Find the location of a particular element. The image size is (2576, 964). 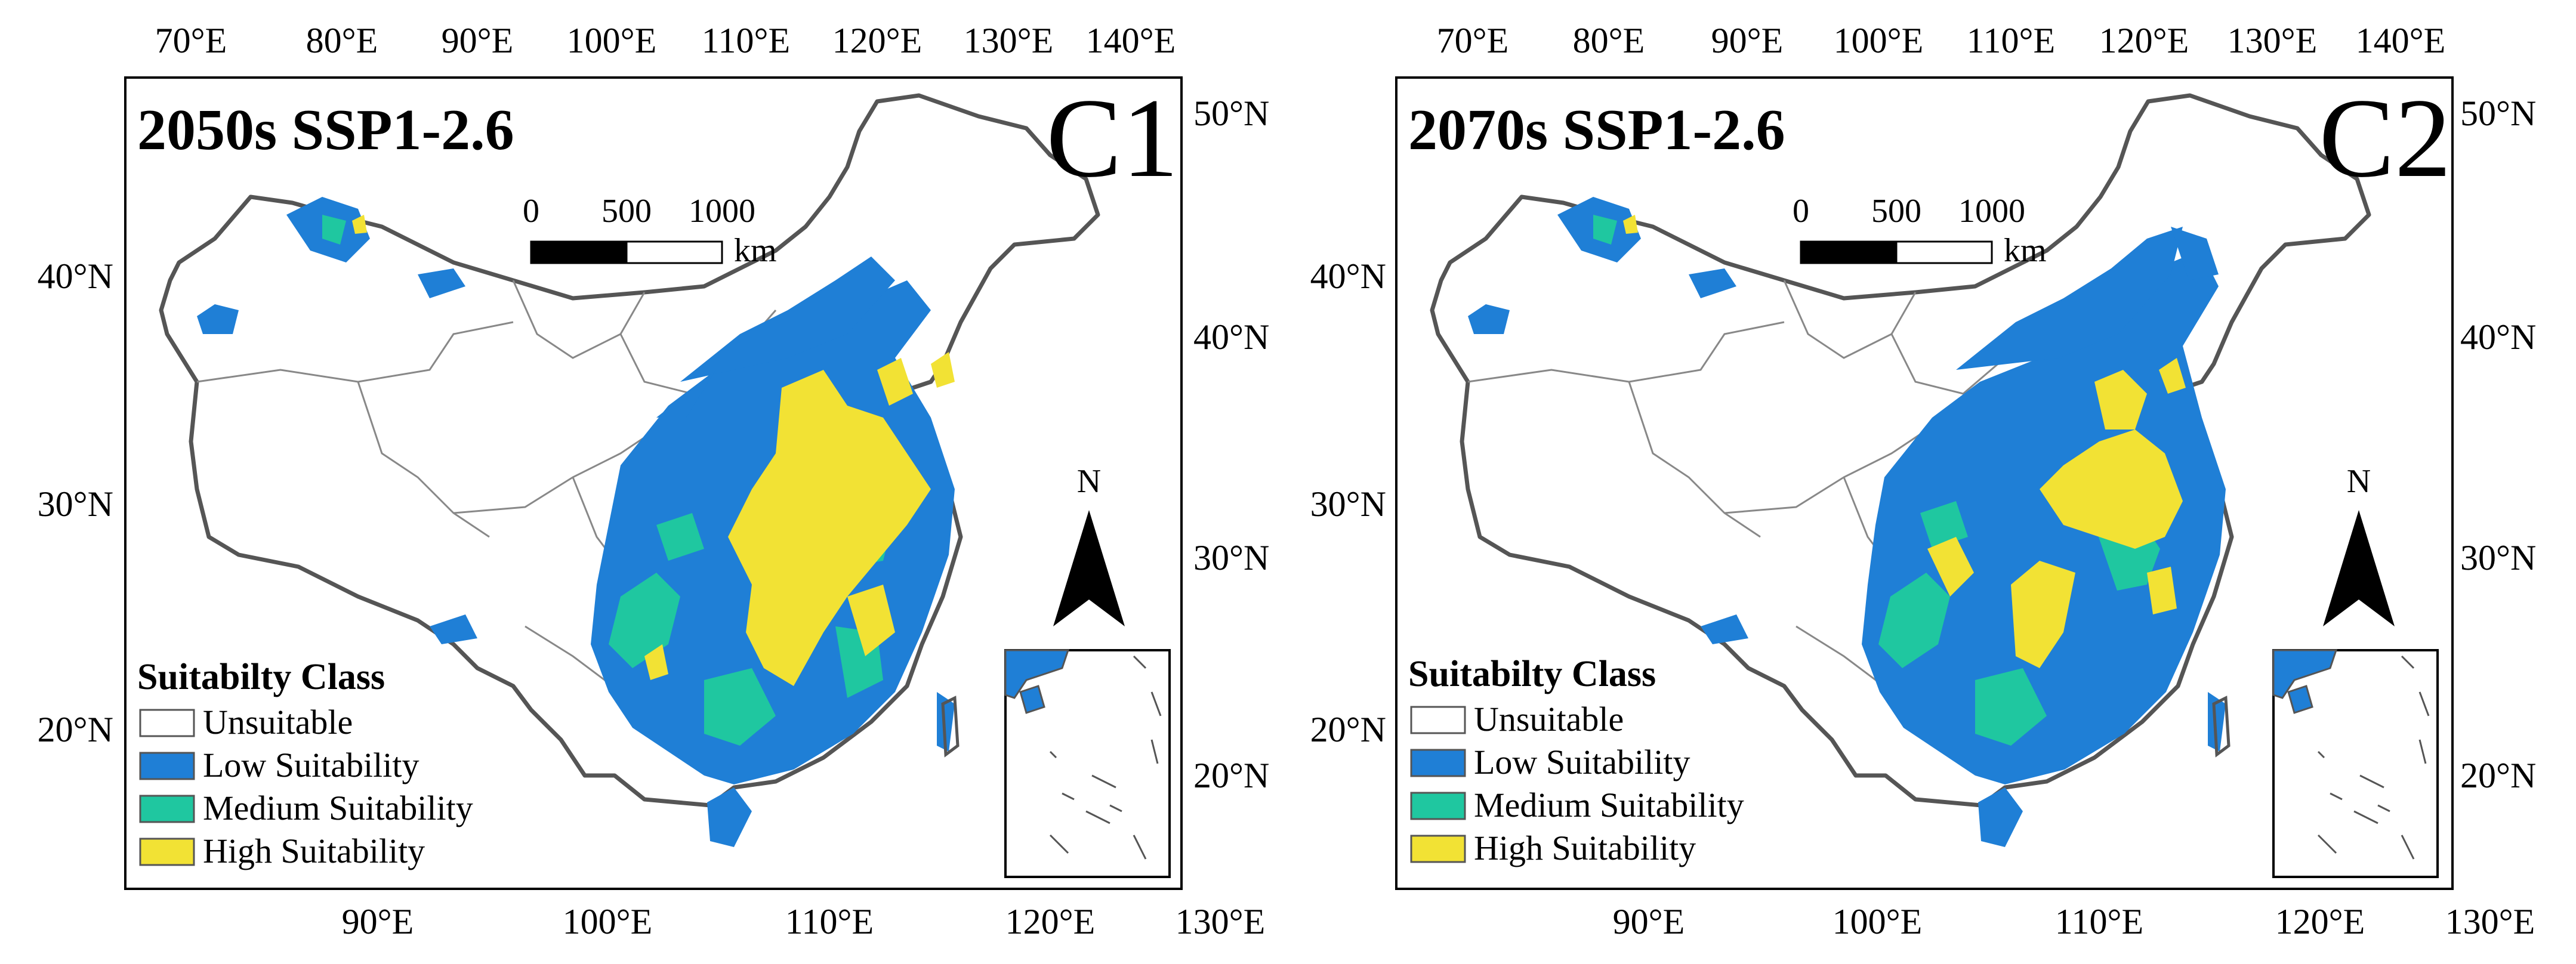

panel-title: 2070s SSP1-2.6 is located at coordinates (1596, 130).